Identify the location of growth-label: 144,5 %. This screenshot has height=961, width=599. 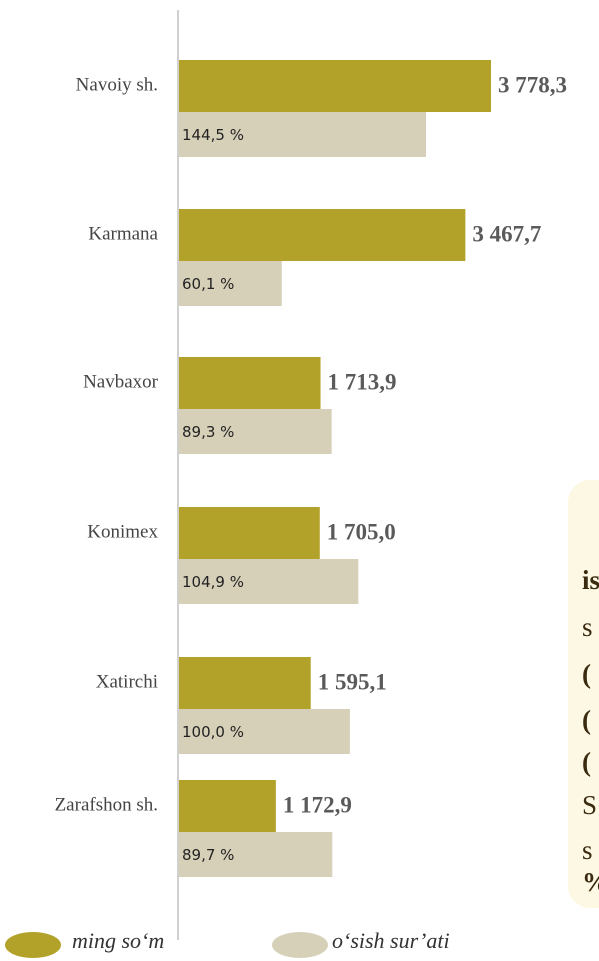
(213, 135).